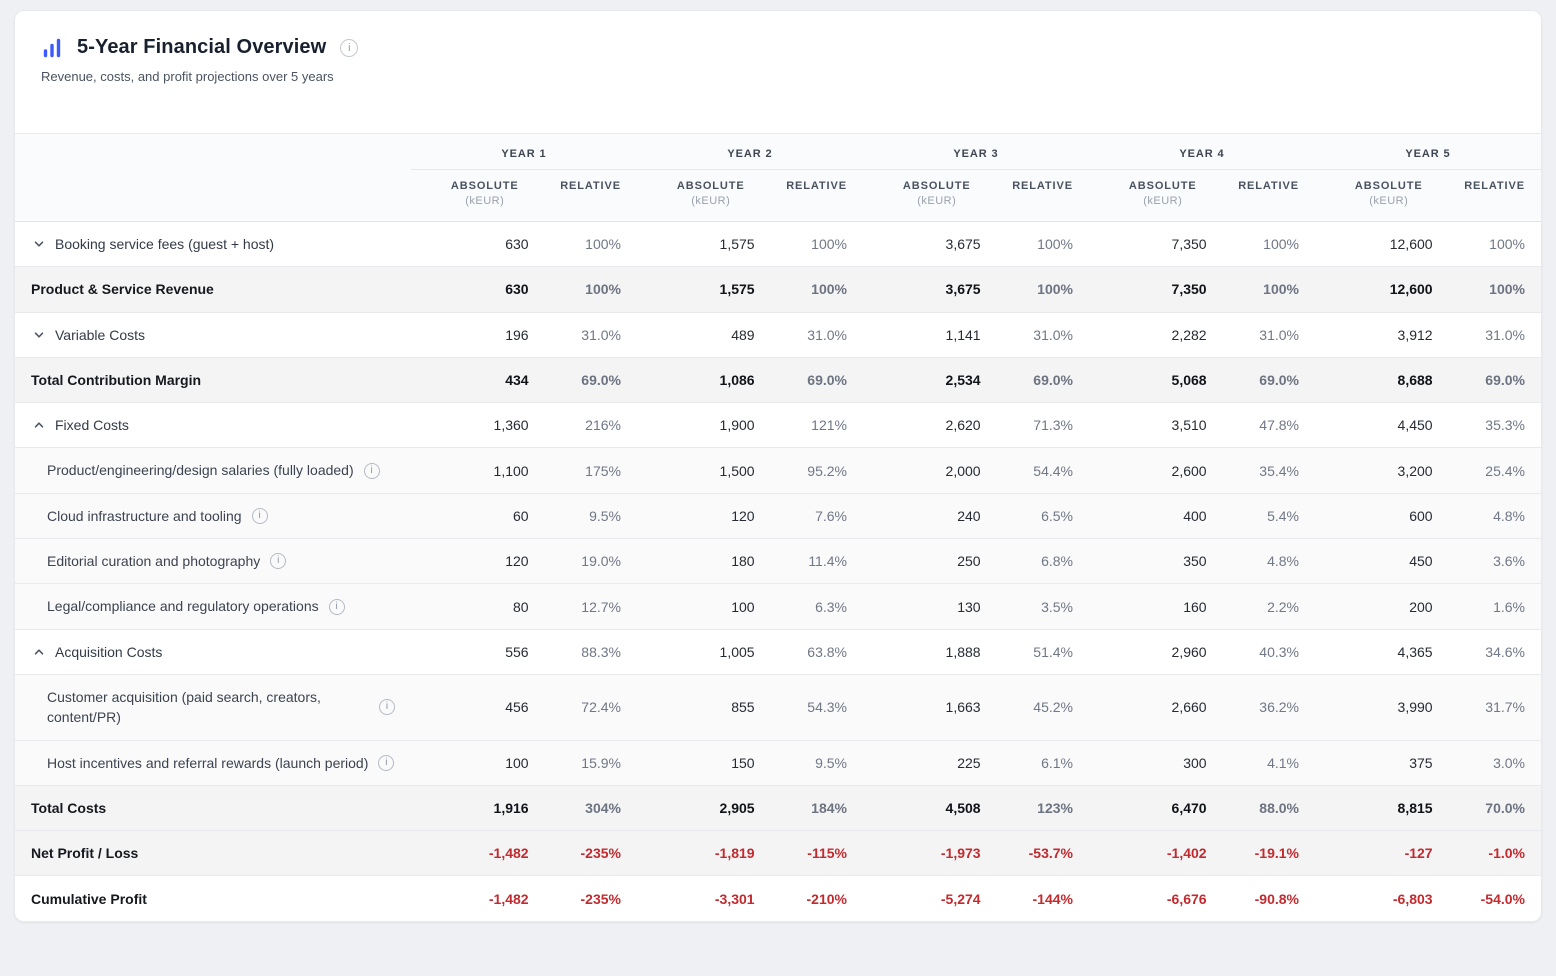 This screenshot has width=1556, height=976. What do you see at coordinates (1505, 808) in the screenshot?
I see `relative-value: 70.0%` at bounding box center [1505, 808].